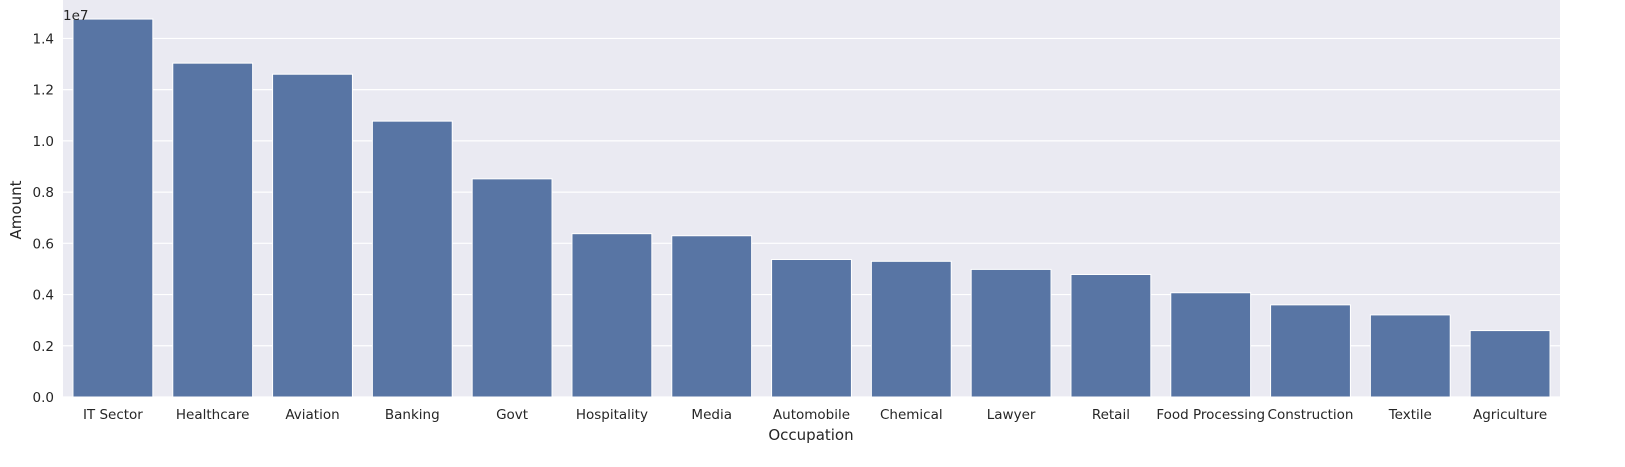 This screenshot has width=1625, height=467. I want to click on x-tick-label: Retail, so click(1111, 415).